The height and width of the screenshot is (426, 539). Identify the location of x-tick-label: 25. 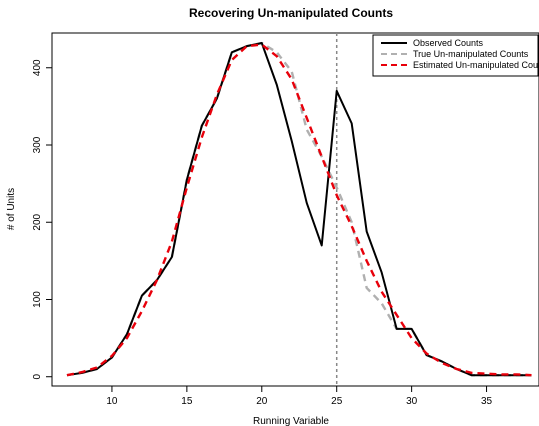
(337, 401).